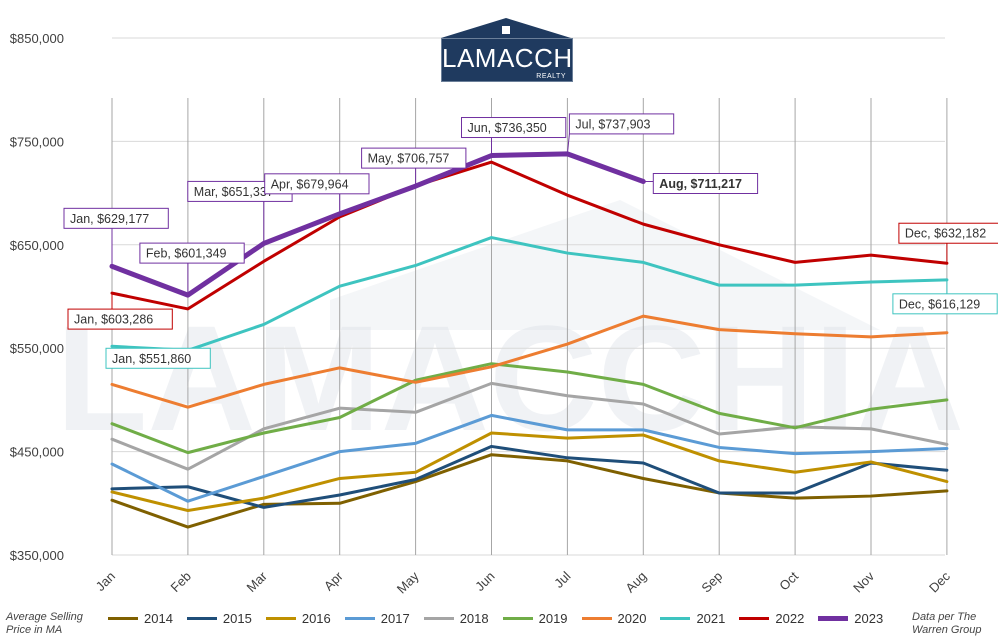 The width and height of the screenshot is (998, 639). What do you see at coordinates (484, 581) in the screenshot?
I see `x-tick-label: Jun` at bounding box center [484, 581].